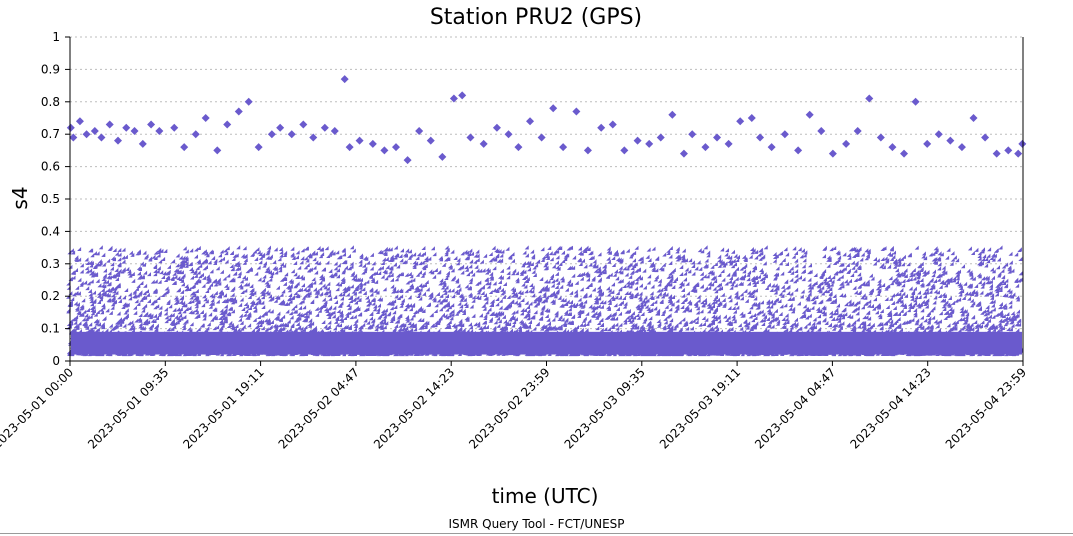  What do you see at coordinates (50, 264) in the screenshot?
I see `y-tick-label: 0.3` at bounding box center [50, 264].